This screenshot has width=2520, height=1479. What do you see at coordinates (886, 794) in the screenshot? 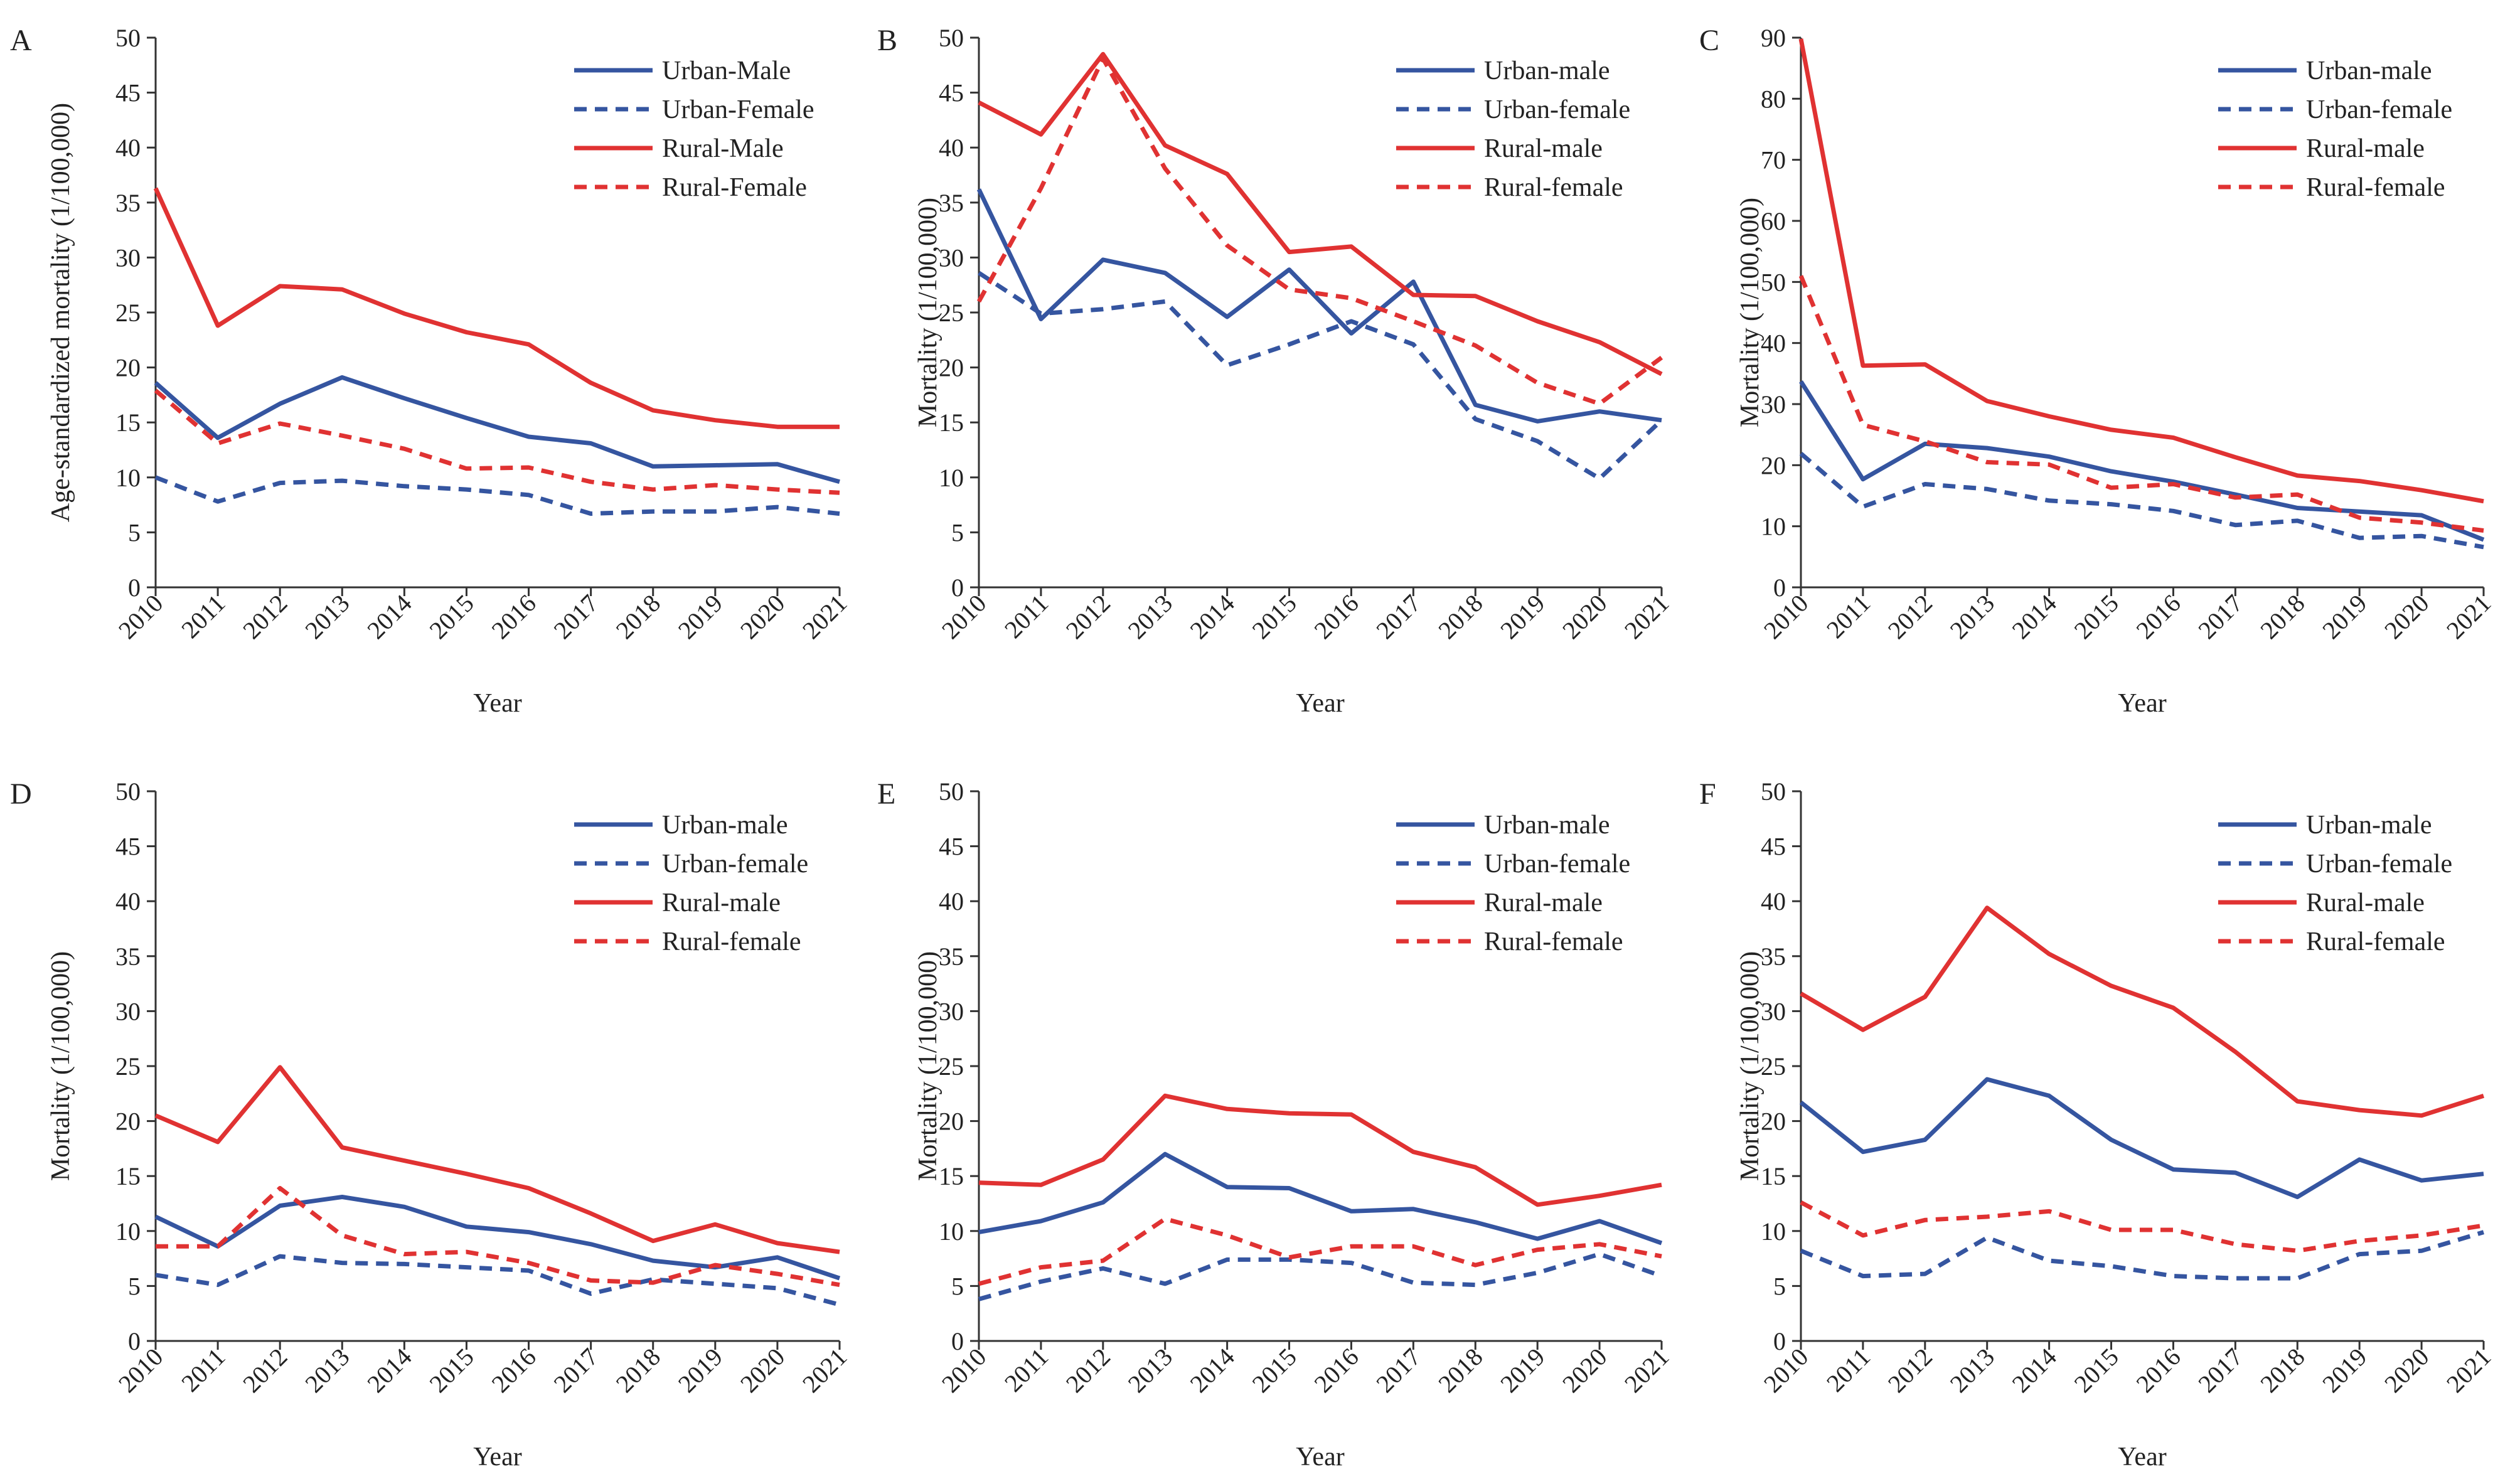
I see `panel-label: E` at bounding box center [886, 794].